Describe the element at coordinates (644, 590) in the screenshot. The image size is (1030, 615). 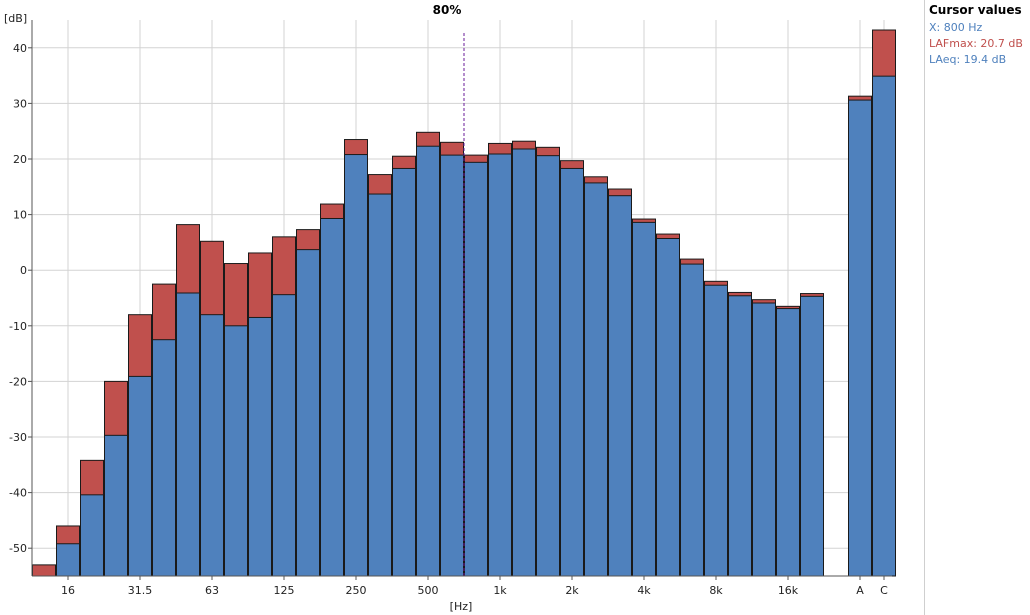
I see `x-tick-label: 4k` at that location.